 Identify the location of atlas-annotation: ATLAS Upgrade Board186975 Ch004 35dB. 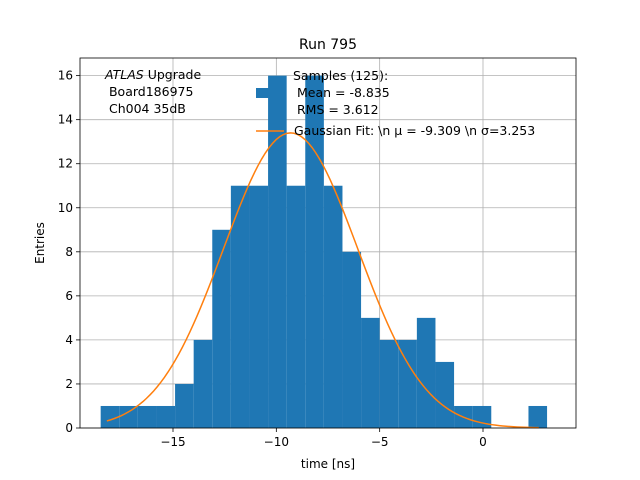
(152, 91).